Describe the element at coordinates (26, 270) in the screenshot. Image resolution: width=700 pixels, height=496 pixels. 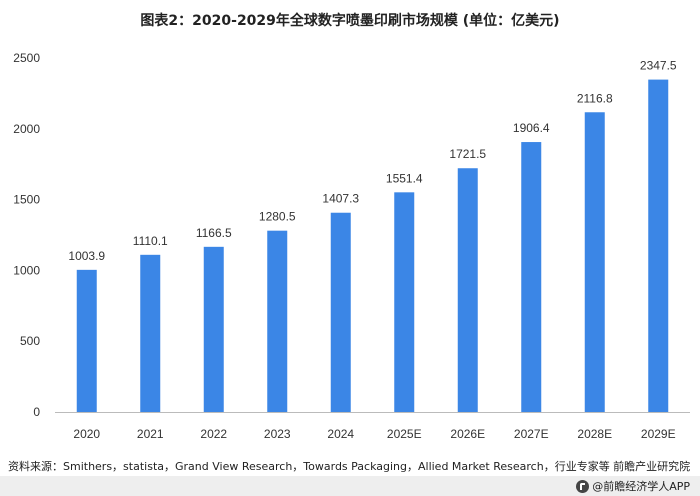
I see `y-tick-label: 1000` at that location.